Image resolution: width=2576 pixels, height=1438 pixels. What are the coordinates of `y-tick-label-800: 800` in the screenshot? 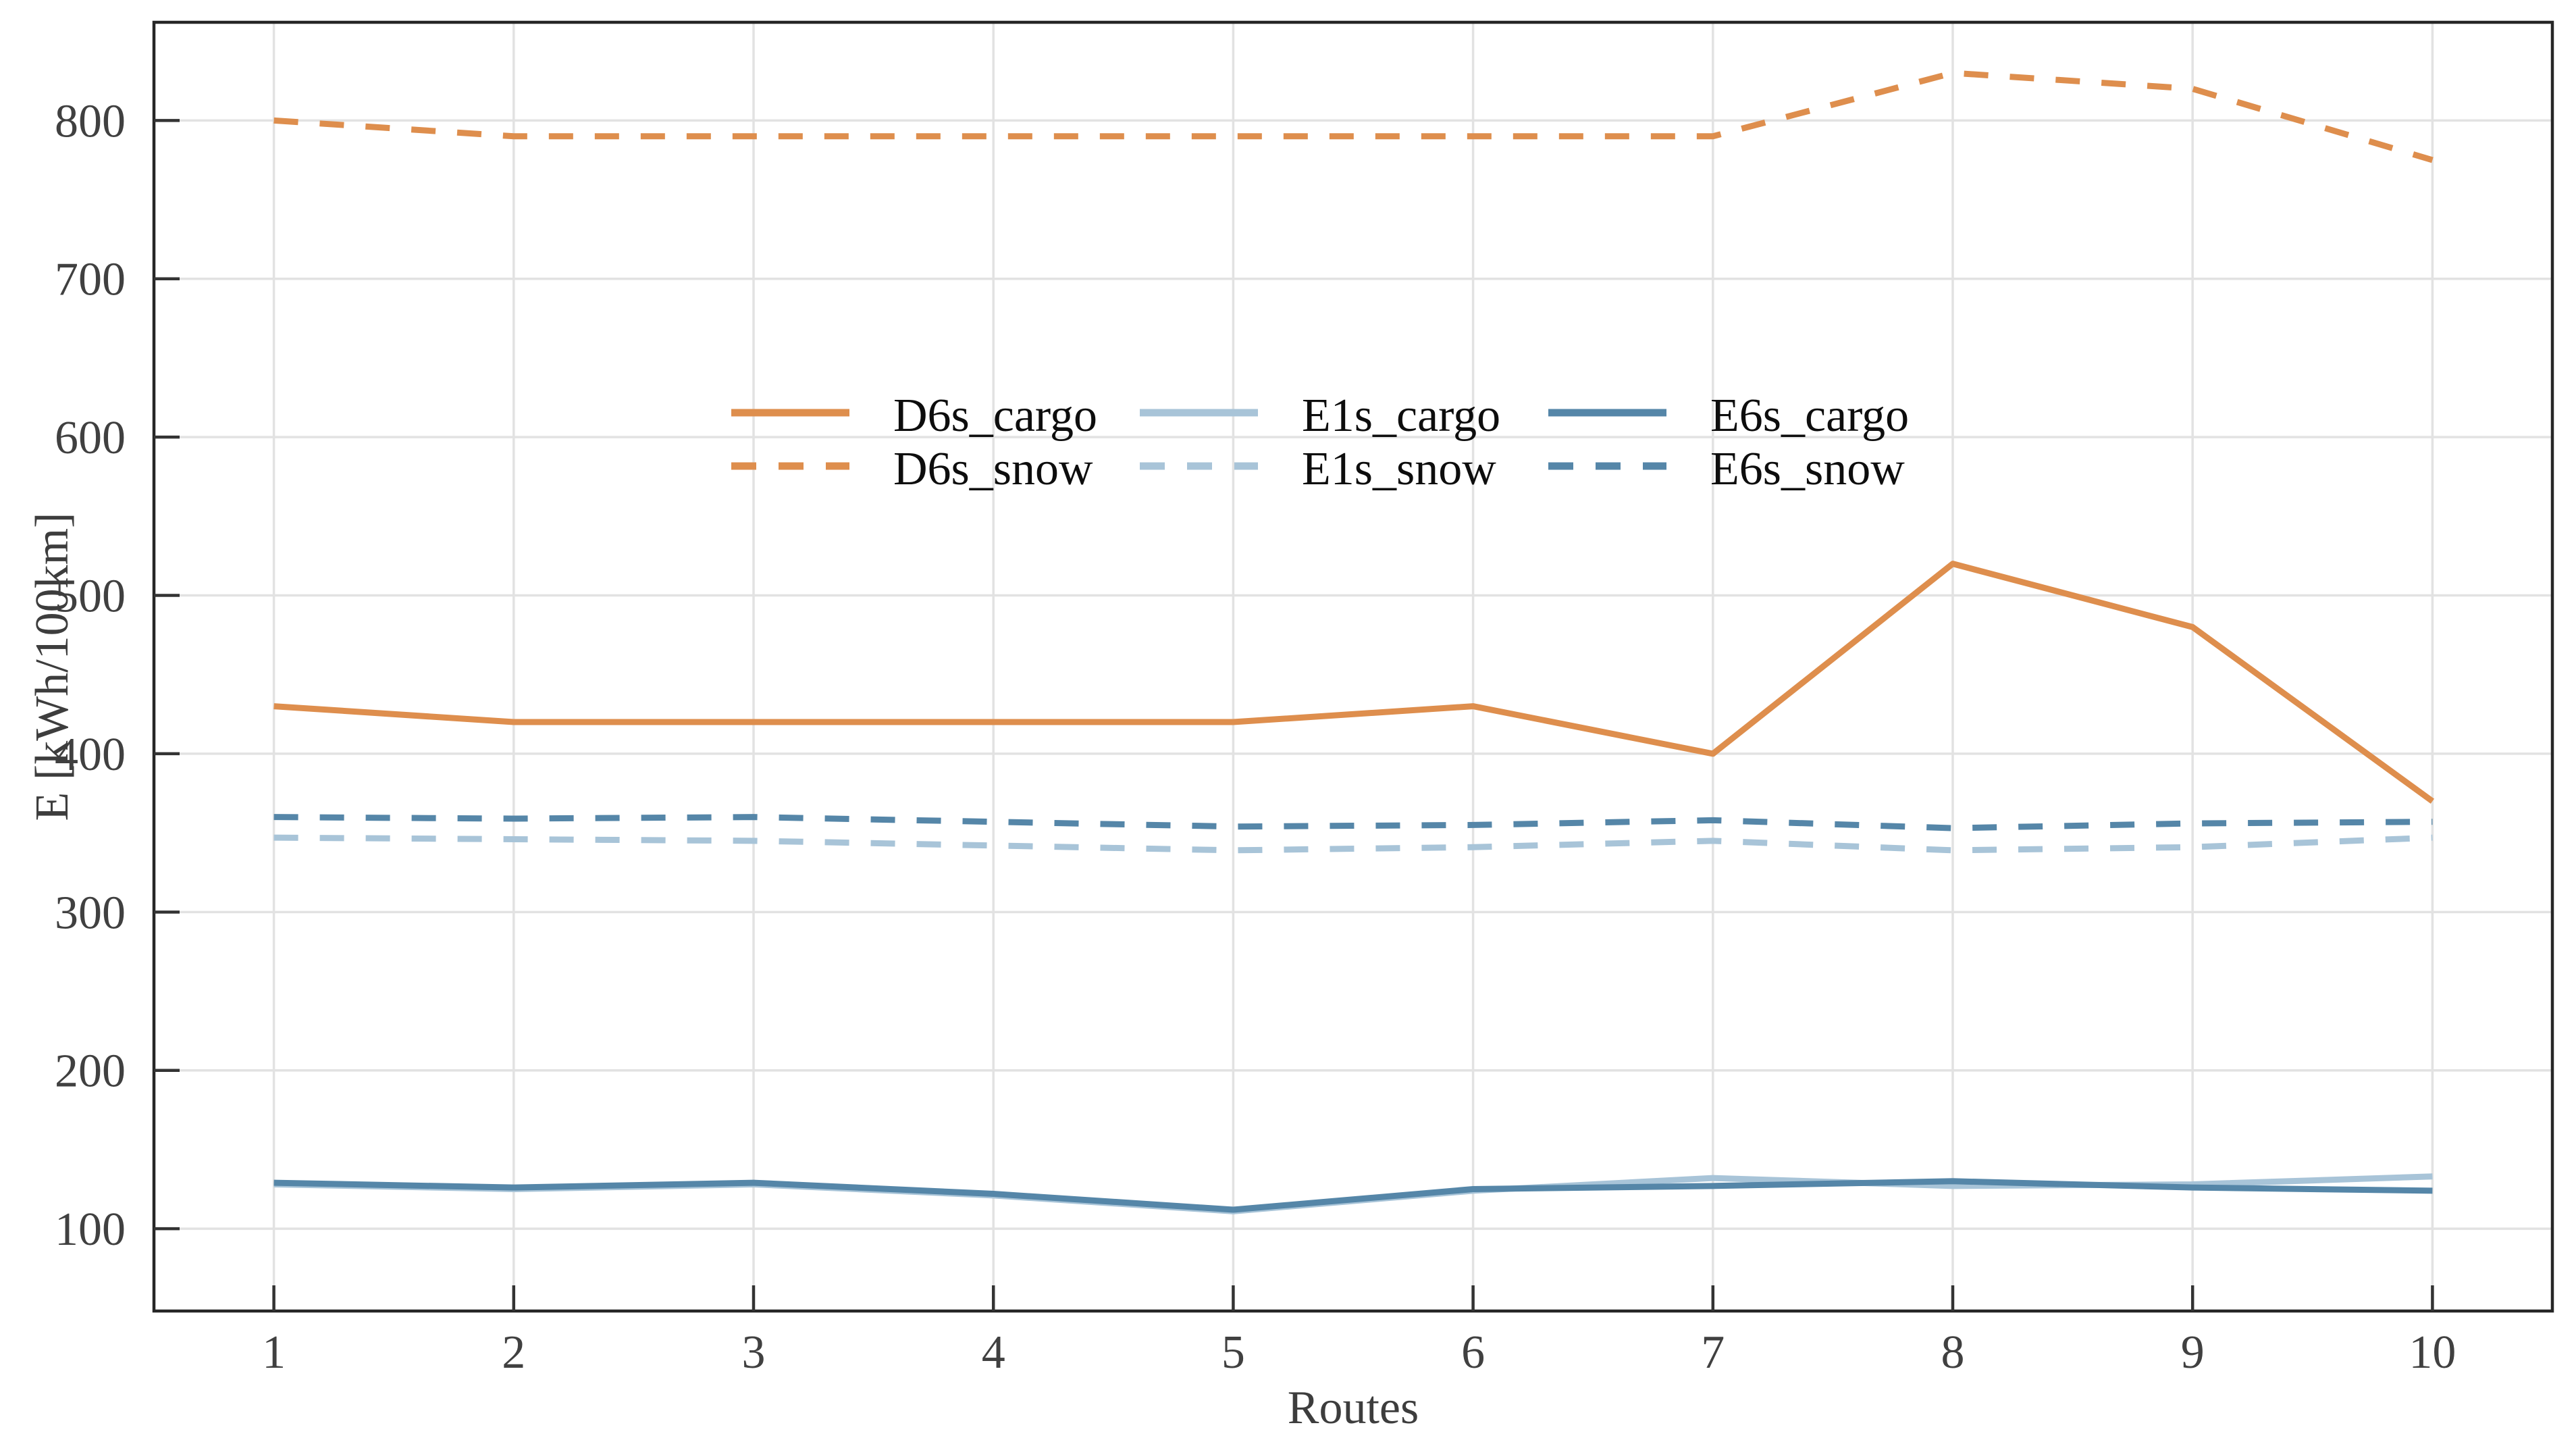 It's located at (91, 121).